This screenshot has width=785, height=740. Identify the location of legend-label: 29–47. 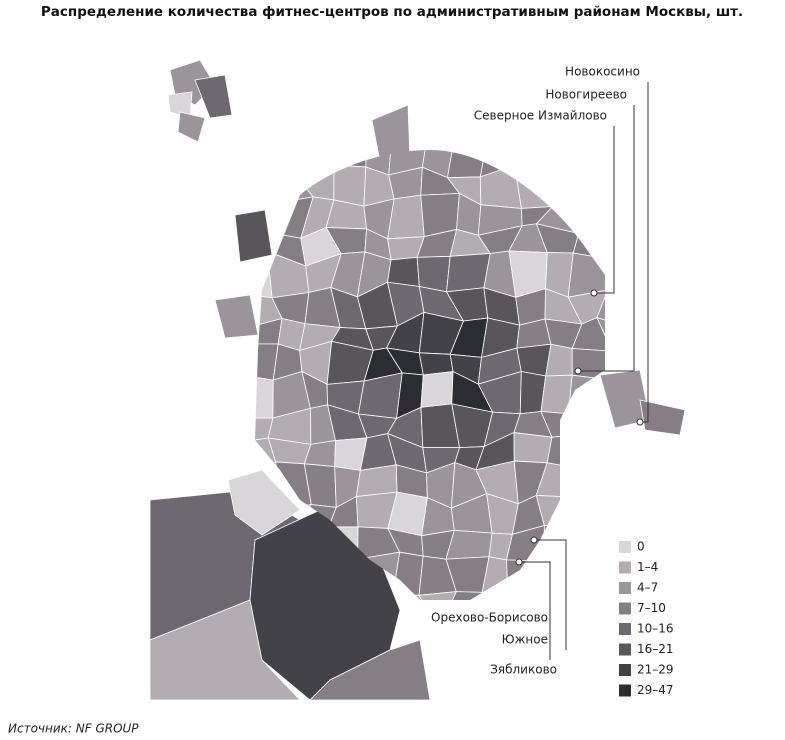
(655, 690).